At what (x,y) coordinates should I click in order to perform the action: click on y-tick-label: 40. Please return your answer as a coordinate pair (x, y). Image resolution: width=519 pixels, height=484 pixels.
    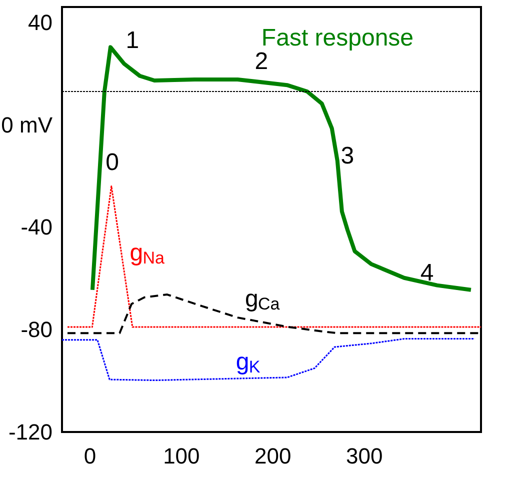
    Looking at the image, I should click on (40, 22).